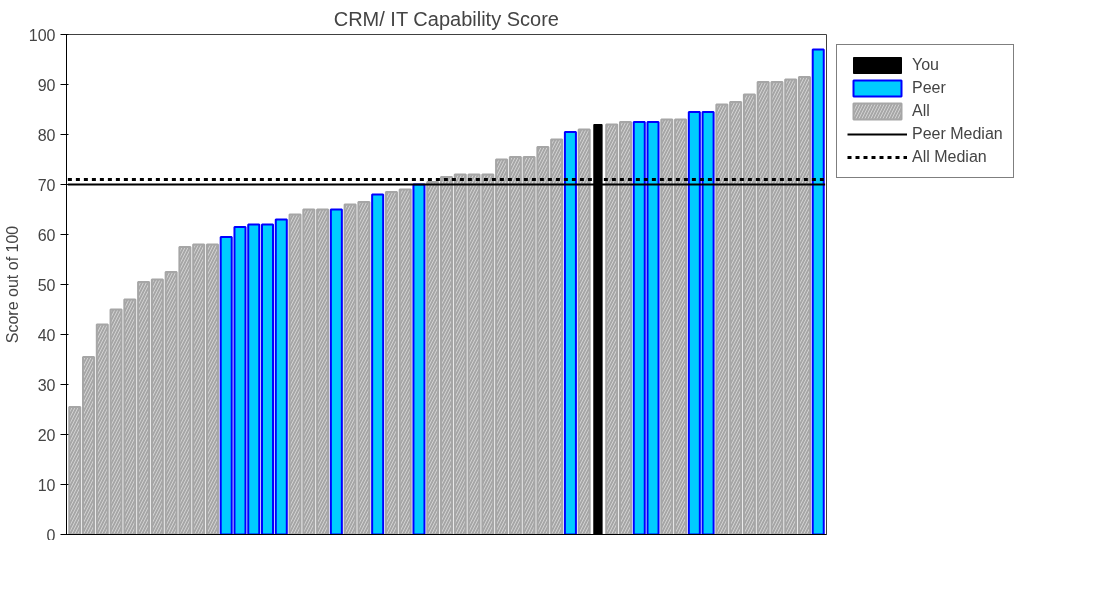 The width and height of the screenshot is (1113, 600). Describe the element at coordinates (929, 88) in the screenshot. I see `legend-label: Peer` at that location.